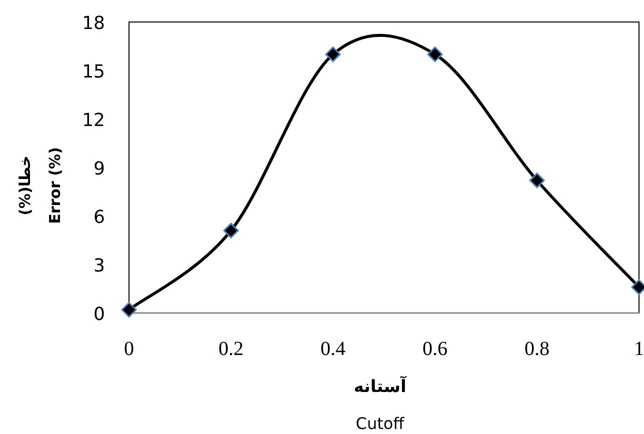 The image size is (644, 434). Describe the element at coordinates (93, 72) in the screenshot. I see `y-tick-label: 15` at that location.